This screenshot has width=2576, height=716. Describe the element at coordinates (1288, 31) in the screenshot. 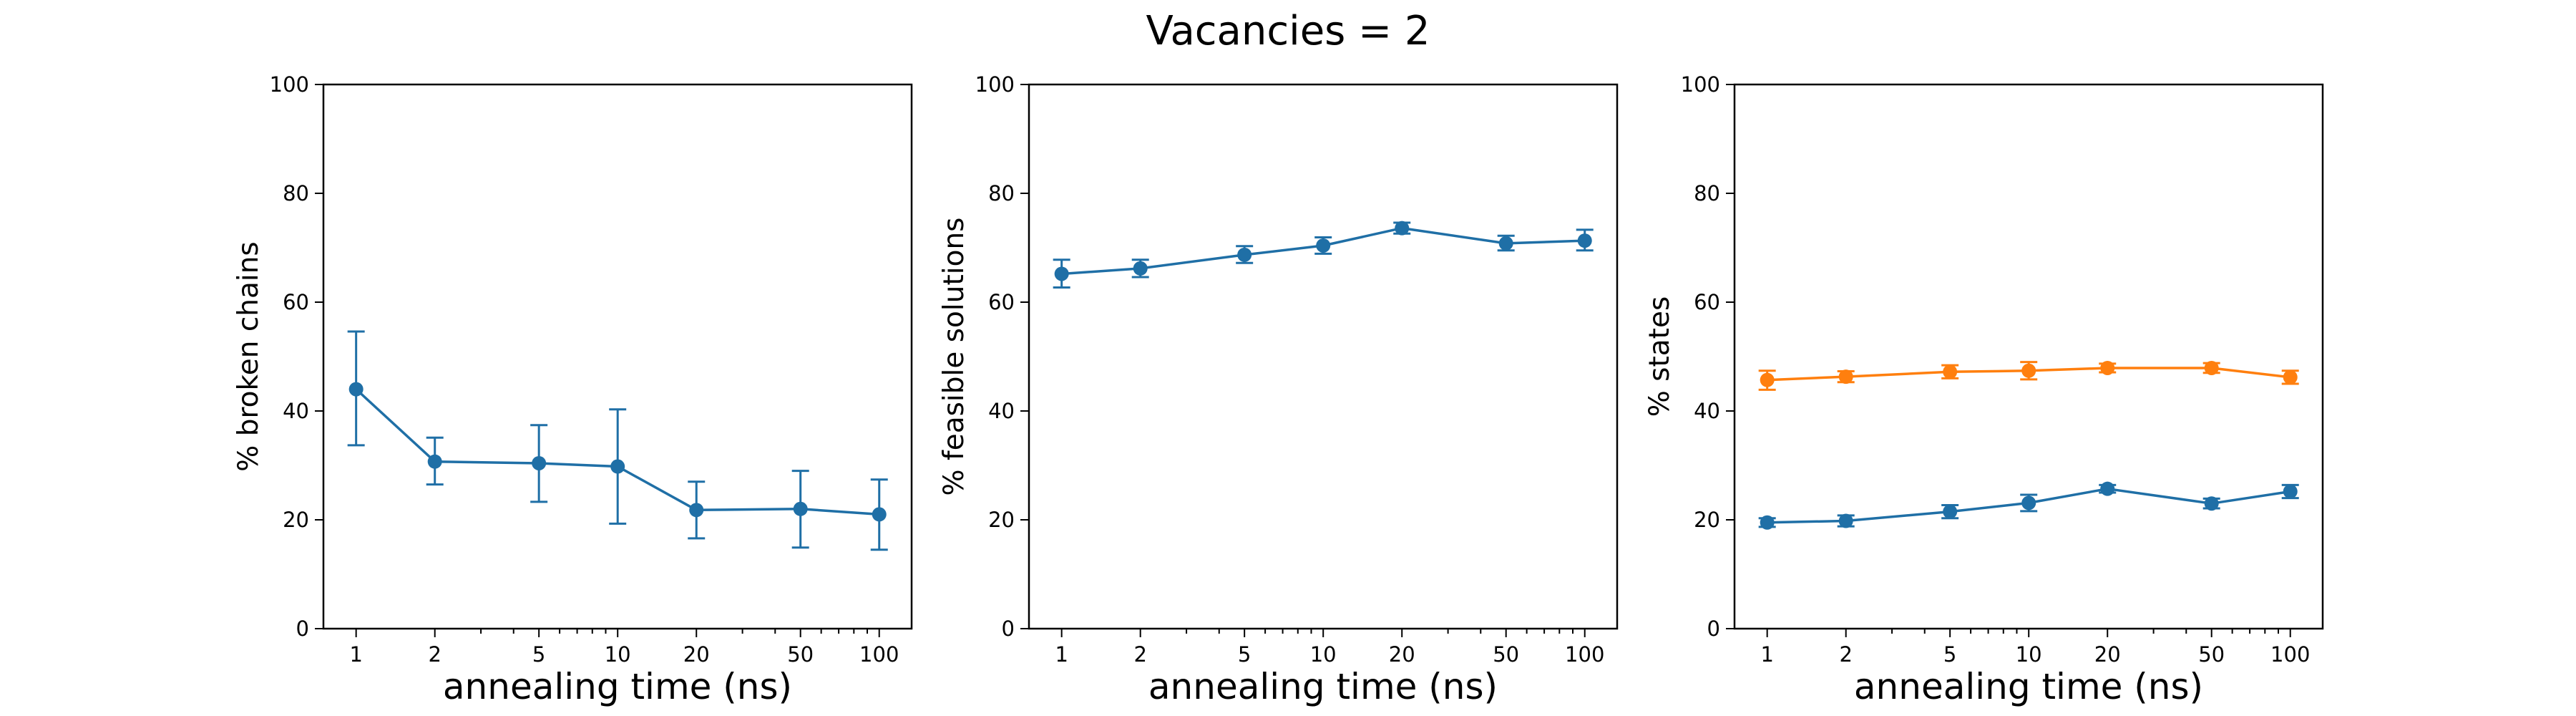

I see `figure-title: Vacancies = 2` at that location.